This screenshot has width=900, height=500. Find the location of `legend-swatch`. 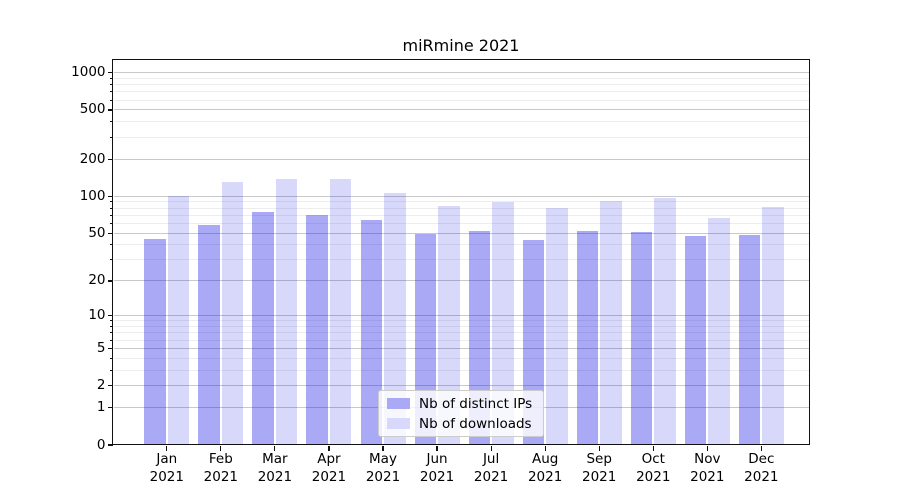

legend-swatch is located at coordinates (398, 423).